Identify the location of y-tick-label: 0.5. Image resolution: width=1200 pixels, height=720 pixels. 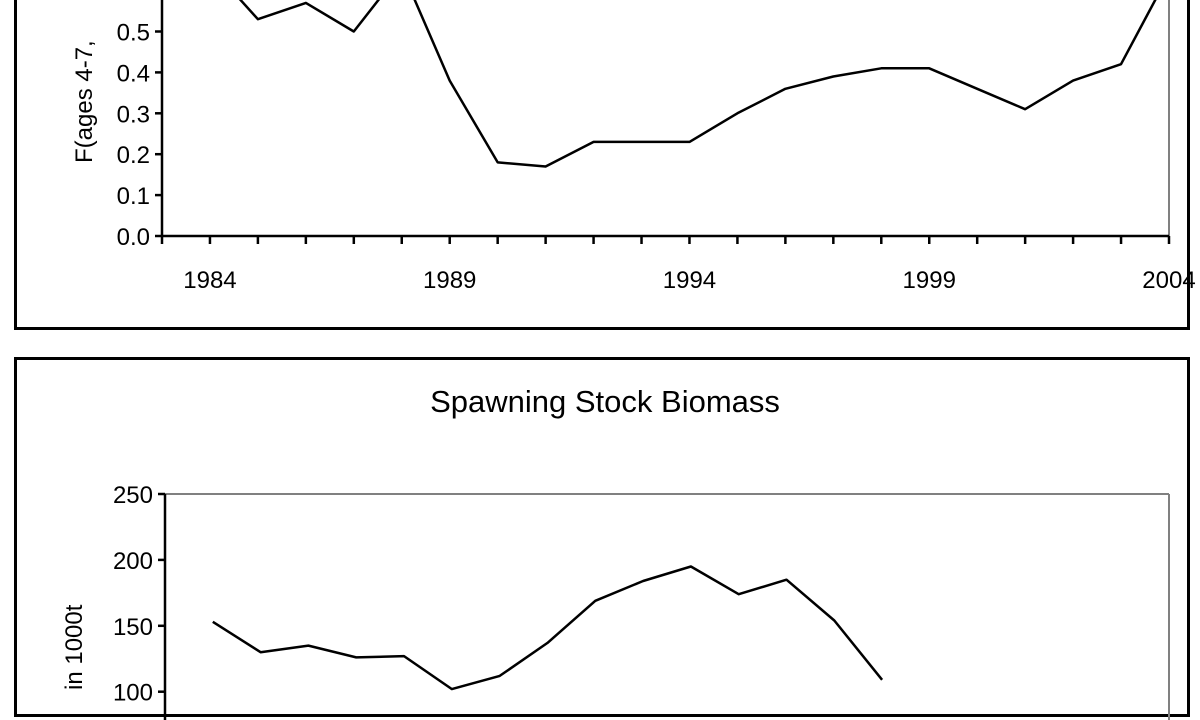
(133, 33).